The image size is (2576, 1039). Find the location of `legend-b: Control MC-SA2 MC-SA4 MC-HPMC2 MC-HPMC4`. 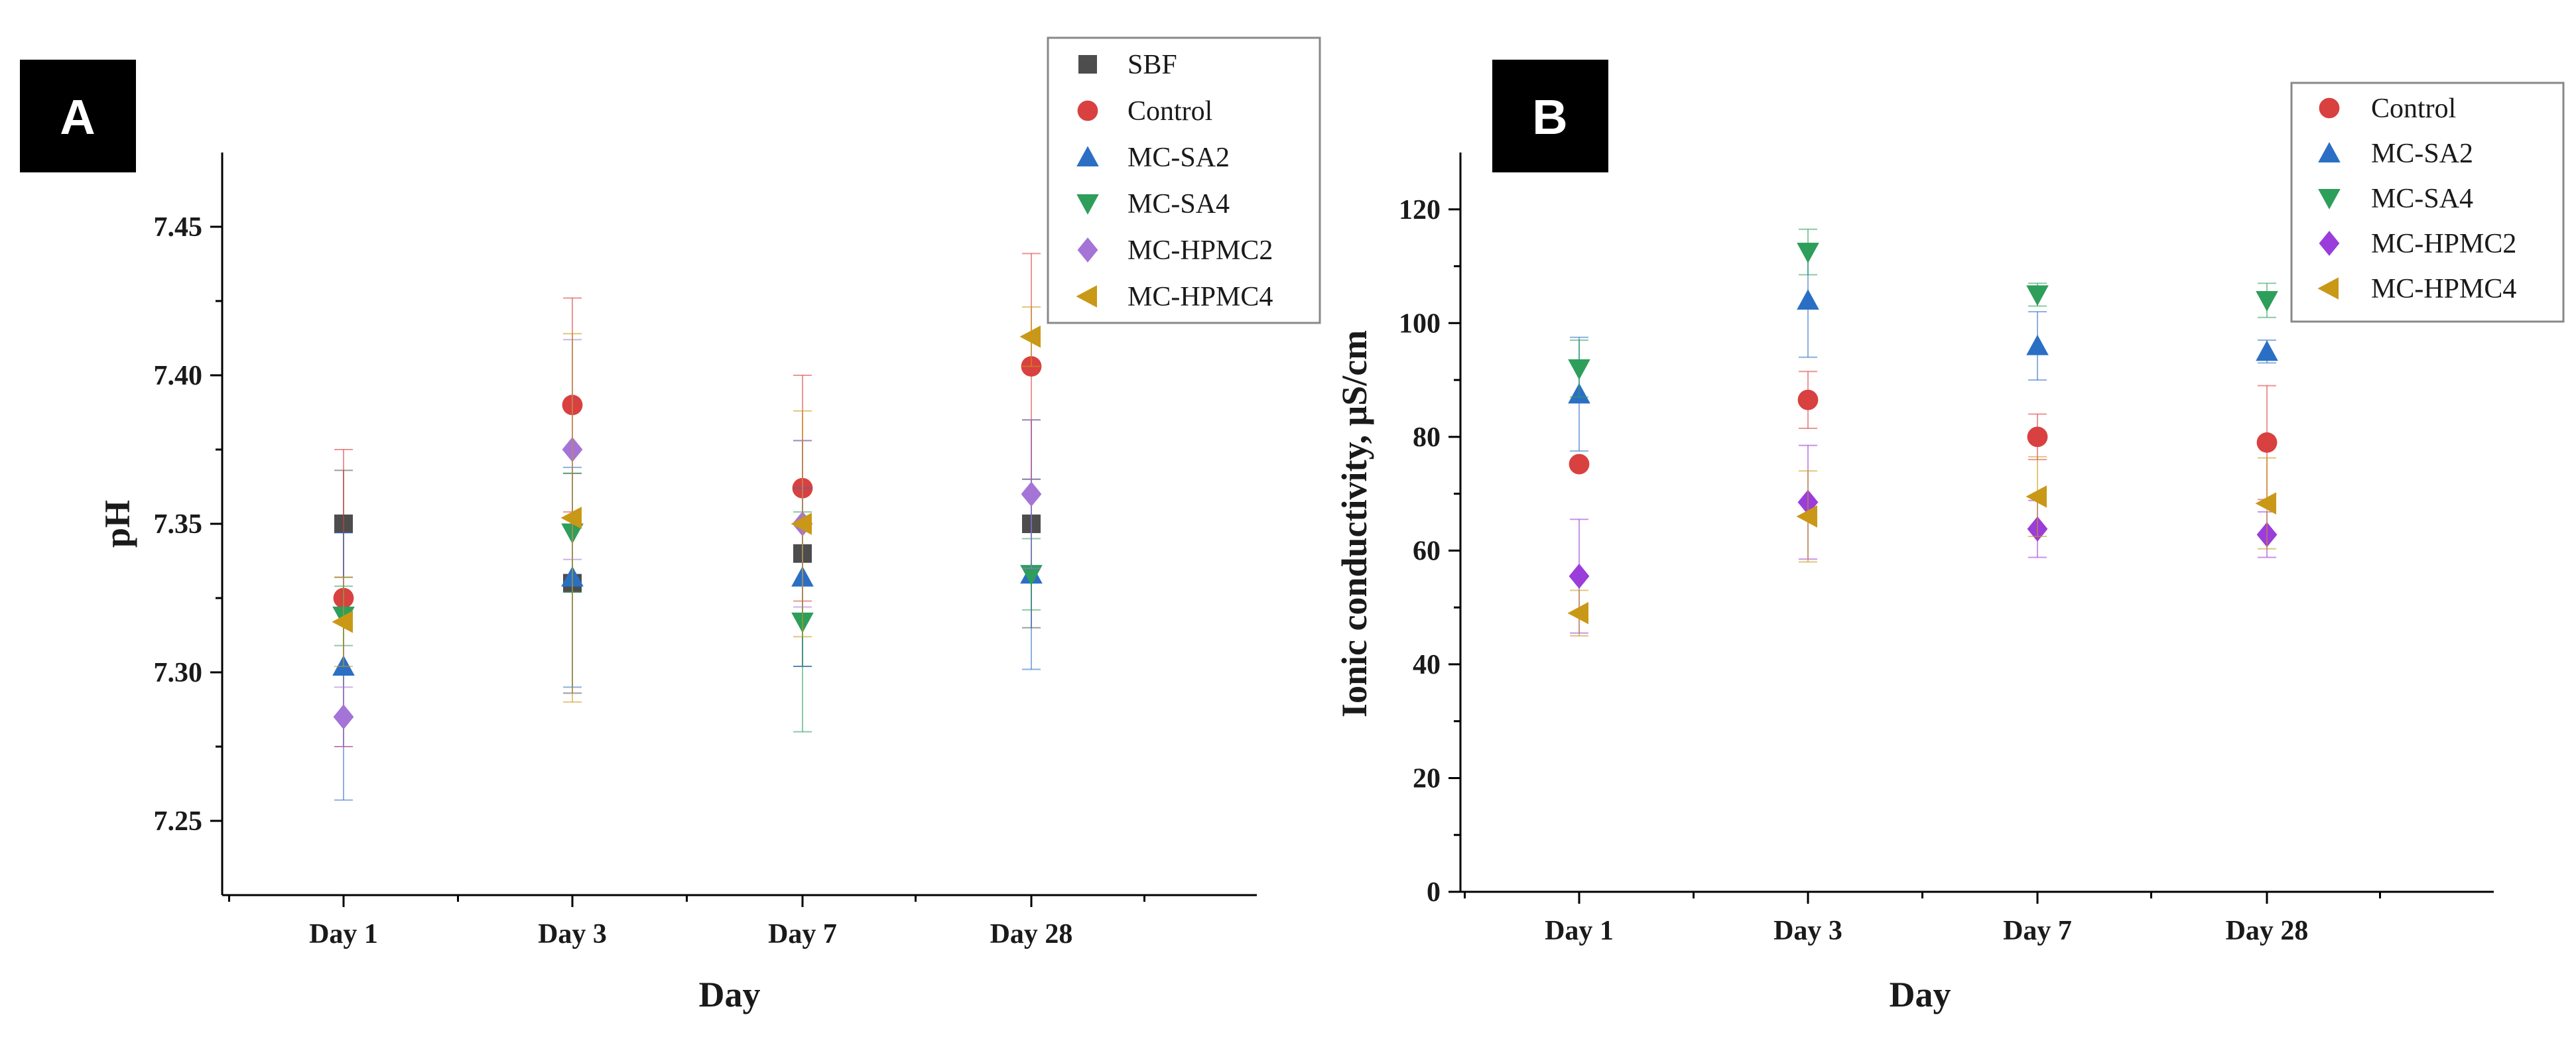

legend-b: Control MC-SA2 MC-SA4 MC-HPMC2 MC-HPMC4 is located at coordinates (2428, 202).